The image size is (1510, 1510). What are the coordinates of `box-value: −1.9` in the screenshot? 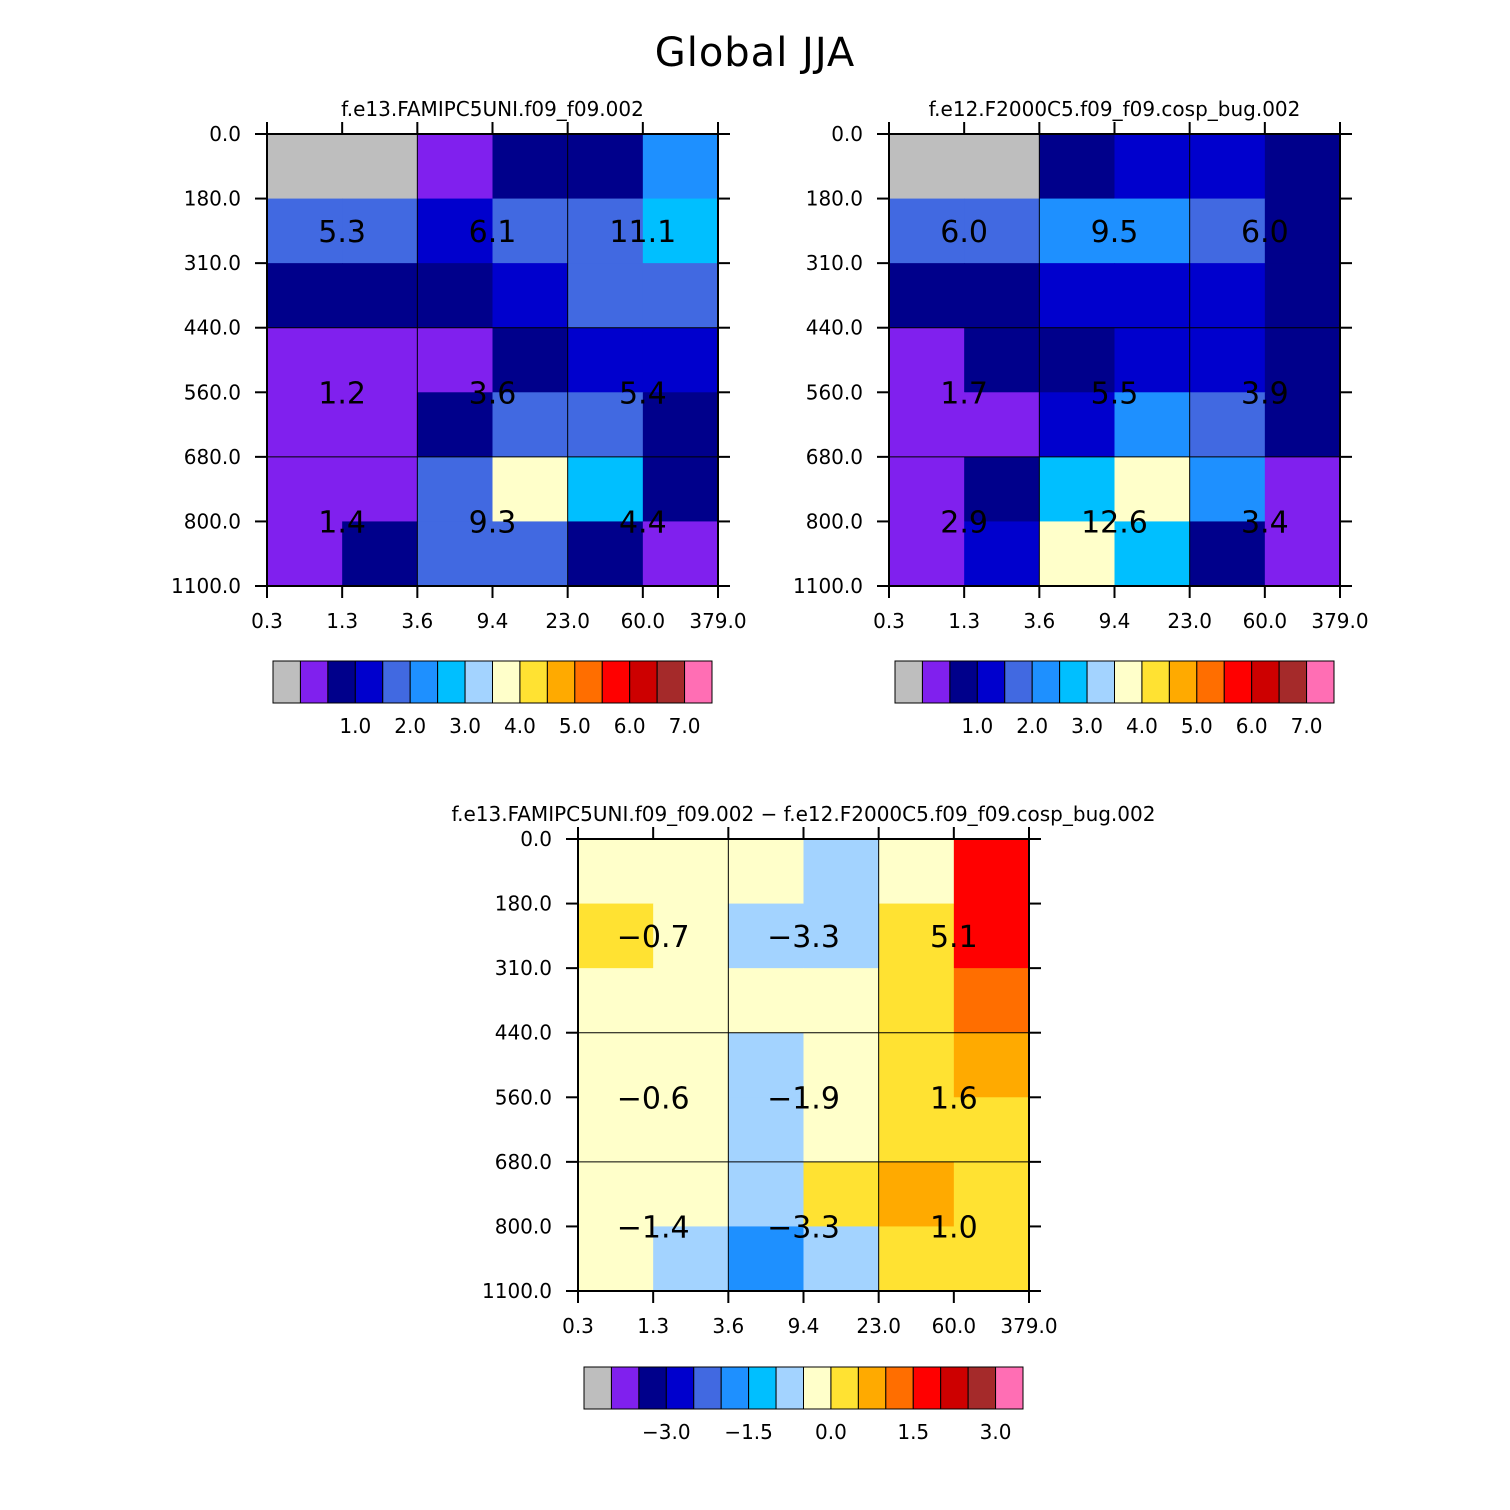 It's located at (803, 1098).